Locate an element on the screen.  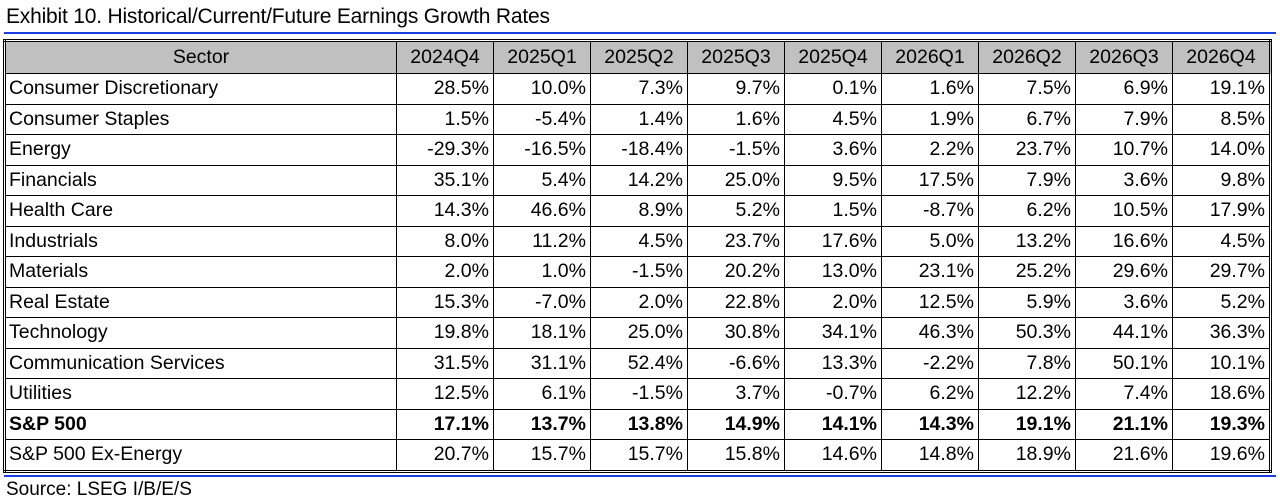
value-cell: 14.6% is located at coordinates (833, 455).